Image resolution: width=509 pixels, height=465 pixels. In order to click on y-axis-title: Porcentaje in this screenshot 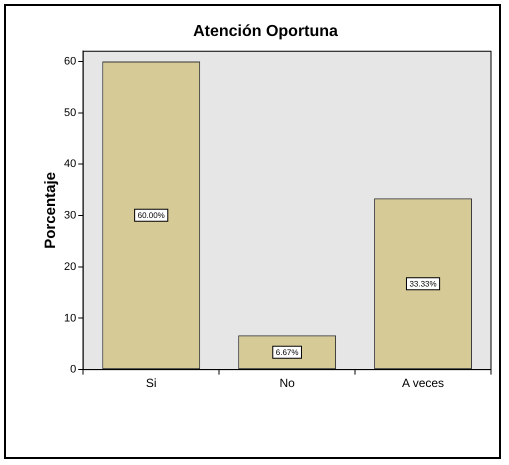, I will do `click(51, 210)`.